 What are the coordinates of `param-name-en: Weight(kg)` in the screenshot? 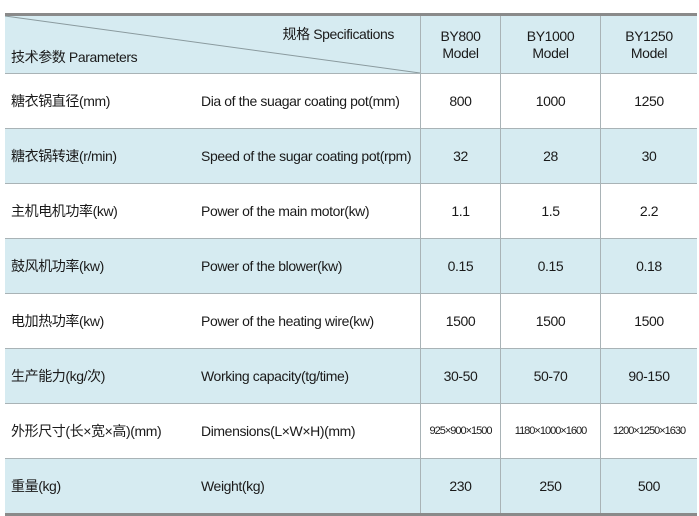 It's located at (233, 486).